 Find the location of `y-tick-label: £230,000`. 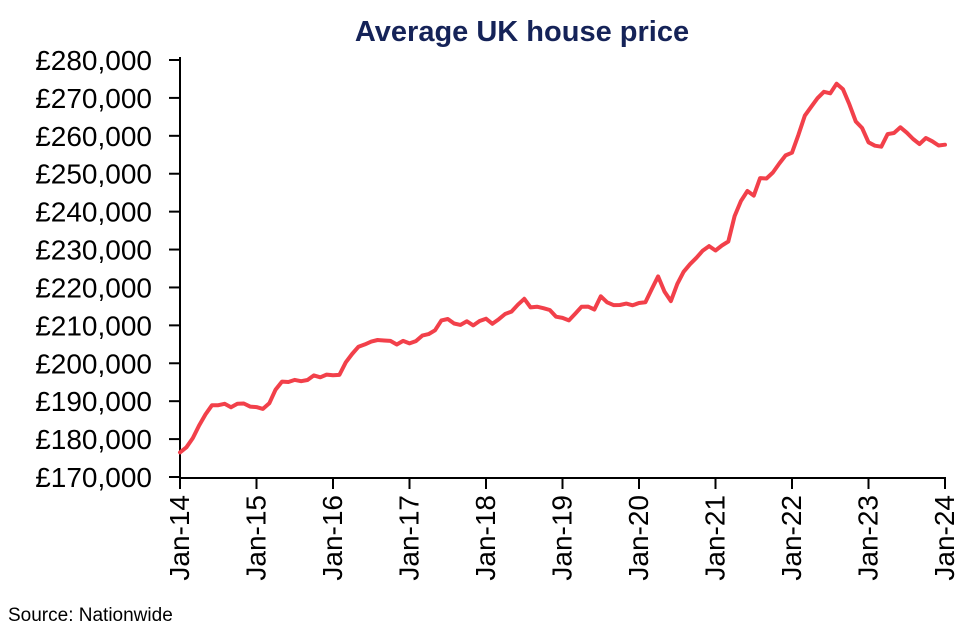

y-tick-label: £230,000 is located at coordinates (93, 250).